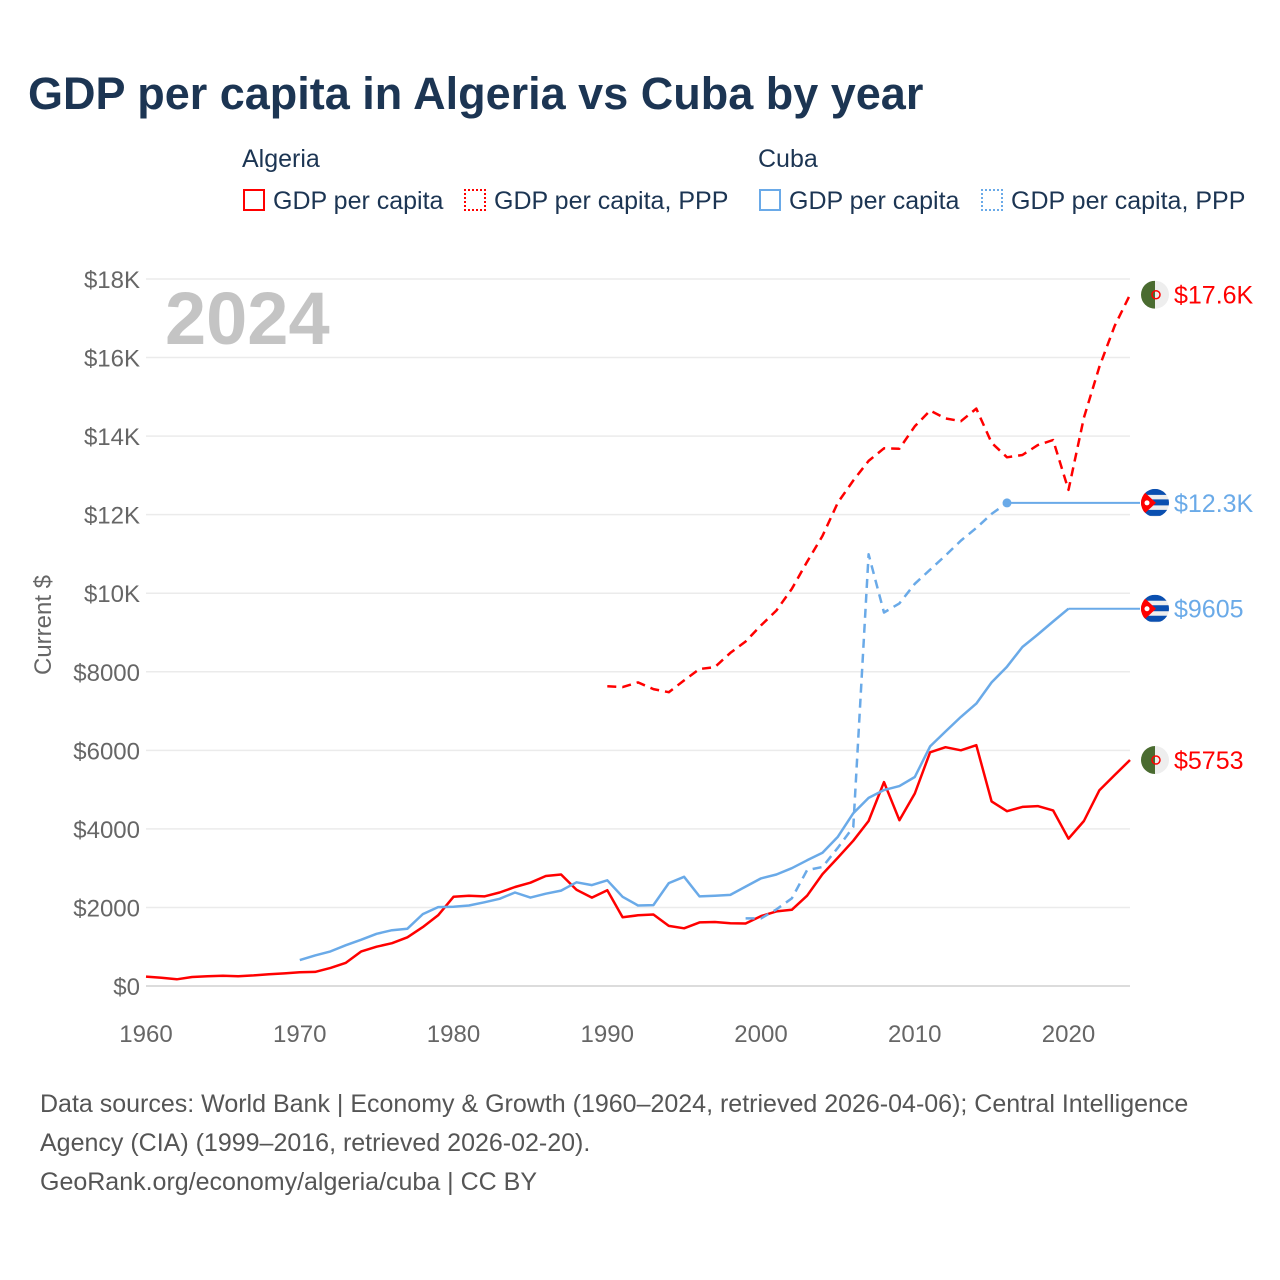 The height and width of the screenshot is (1280, 1280). Describe the element at coordinates (1214, 504) in the screenshot. I see `end-value-label: $12.3K` at that location.